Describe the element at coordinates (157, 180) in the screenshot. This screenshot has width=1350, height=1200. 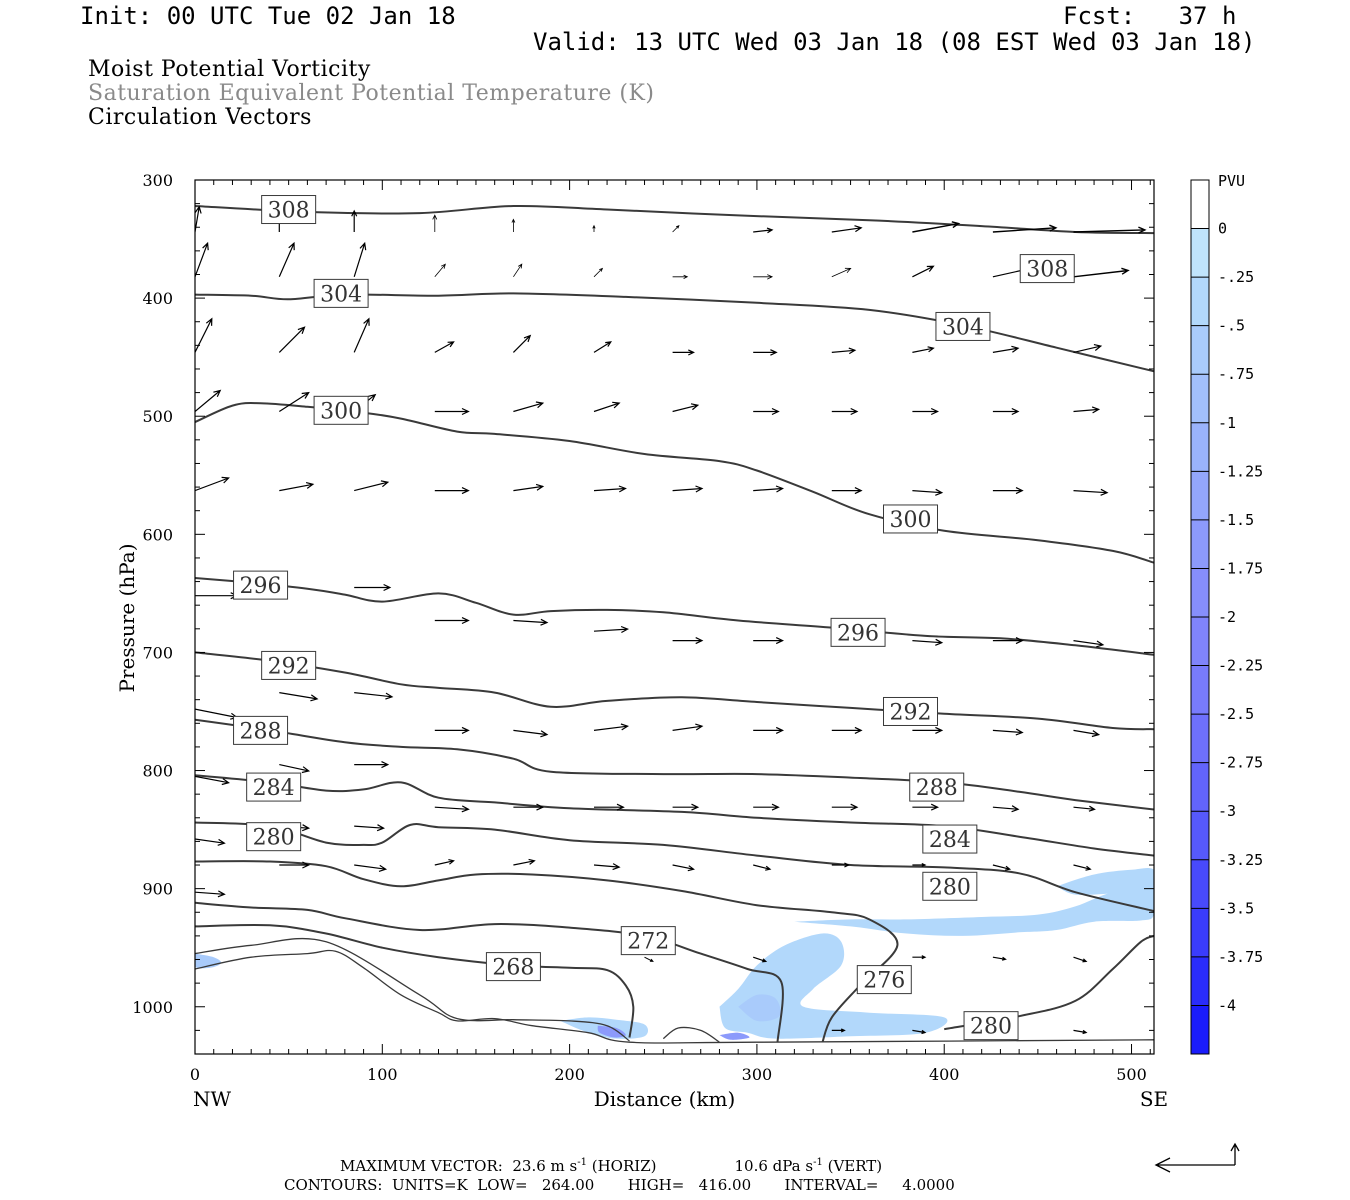
I see `y-tick-label-300: 300` at that location.